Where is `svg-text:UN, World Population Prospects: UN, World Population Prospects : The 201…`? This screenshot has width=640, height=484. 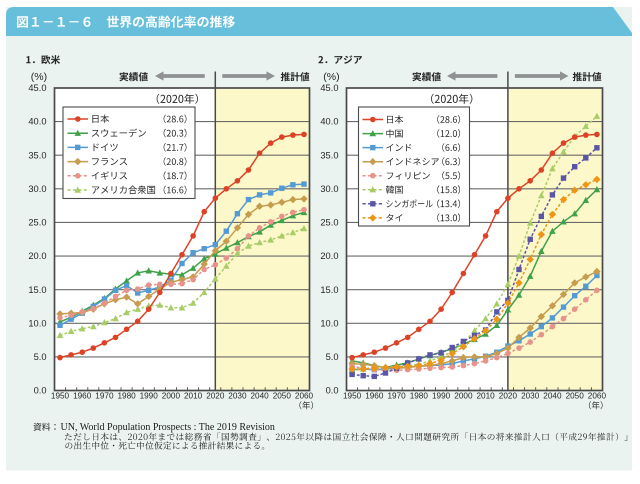
svg-text:UN, World Population Prospects: UN, World Population Prospects : The 201… is located at coordinates (168, 427).